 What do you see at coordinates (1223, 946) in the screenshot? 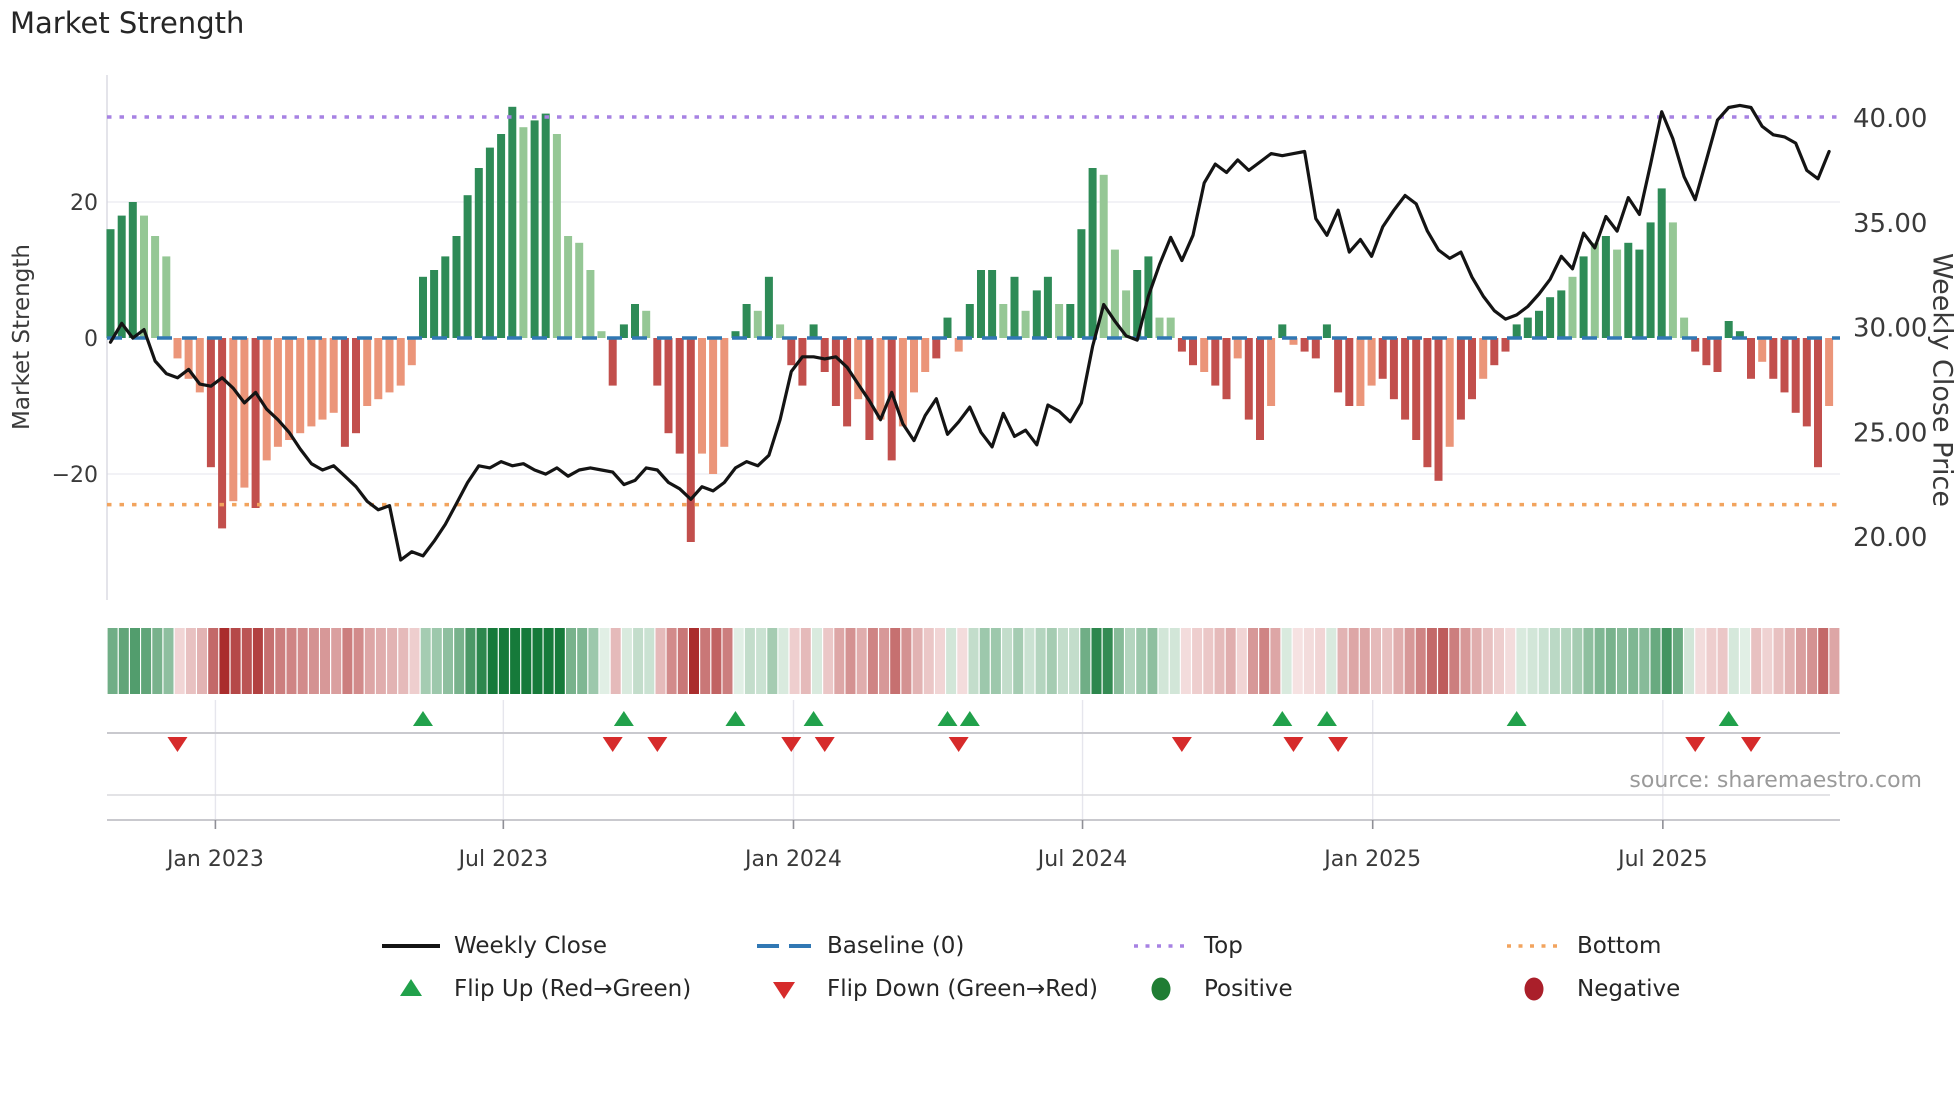
I see `legend-label: Top` at bounding box center [1223, 946].